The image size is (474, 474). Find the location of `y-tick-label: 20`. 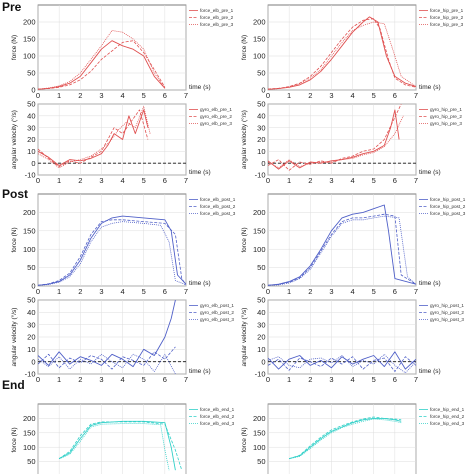

y-tick-label: 20 is located at coordinates (31, 337).